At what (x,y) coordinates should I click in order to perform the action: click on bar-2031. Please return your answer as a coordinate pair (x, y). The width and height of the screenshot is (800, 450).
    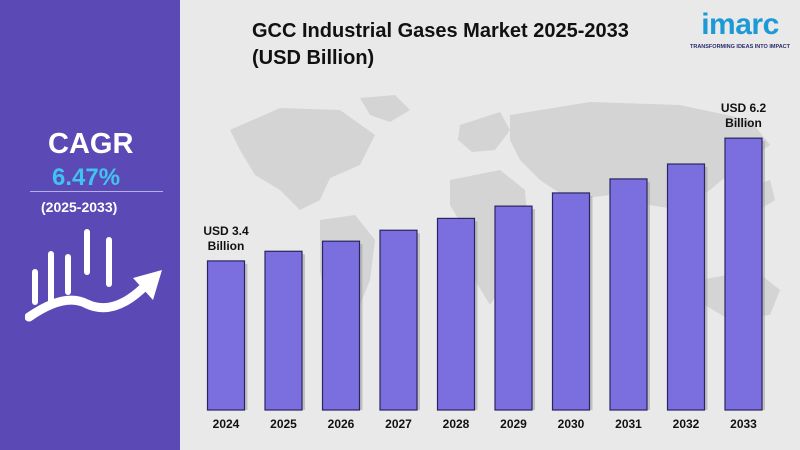
    Looking at the image, I should click on (628, 294).